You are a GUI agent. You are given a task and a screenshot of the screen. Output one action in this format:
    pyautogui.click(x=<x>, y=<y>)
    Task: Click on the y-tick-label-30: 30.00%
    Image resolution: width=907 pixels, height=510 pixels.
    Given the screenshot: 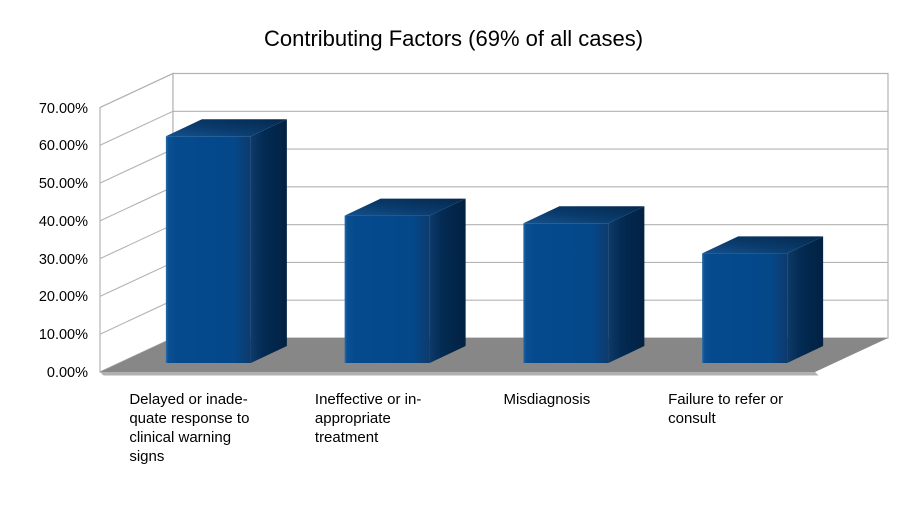 What is the action you would take?
    pyautogui.click(x=63, y=259)
    